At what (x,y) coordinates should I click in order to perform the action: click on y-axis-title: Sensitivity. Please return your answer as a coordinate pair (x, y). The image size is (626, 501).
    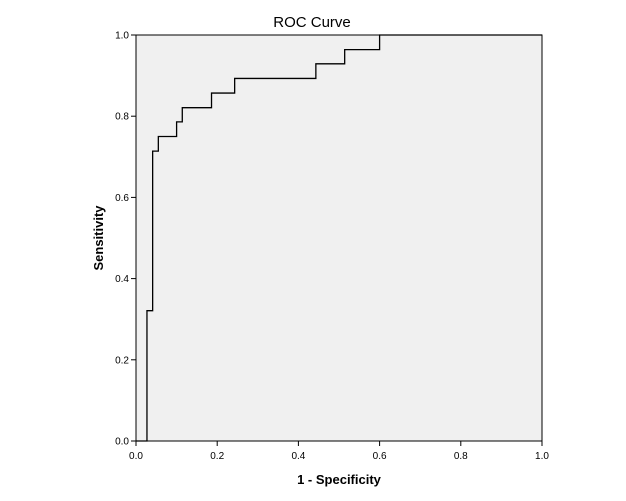
    Looking at the image, I should click on (98, 238).